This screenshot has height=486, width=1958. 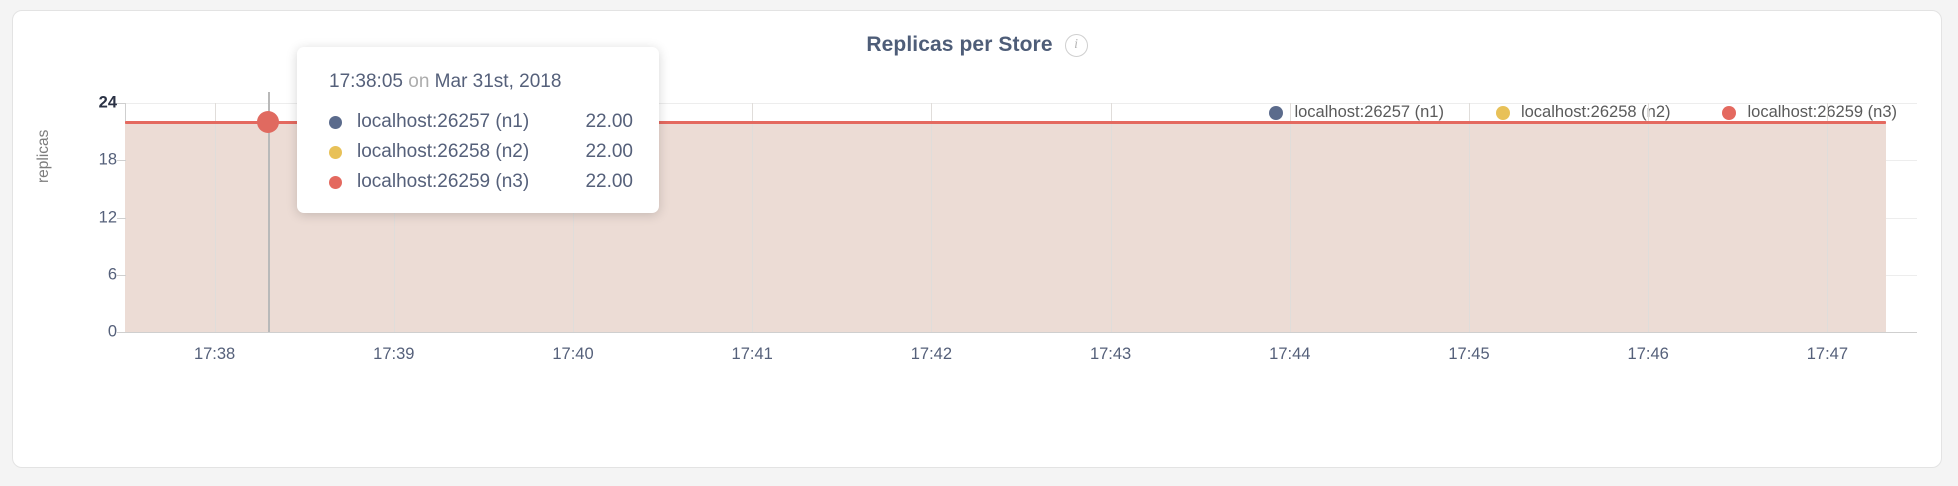 I want to click on x-axis-tick-label: 17:46, so click(x=1648, y=354).